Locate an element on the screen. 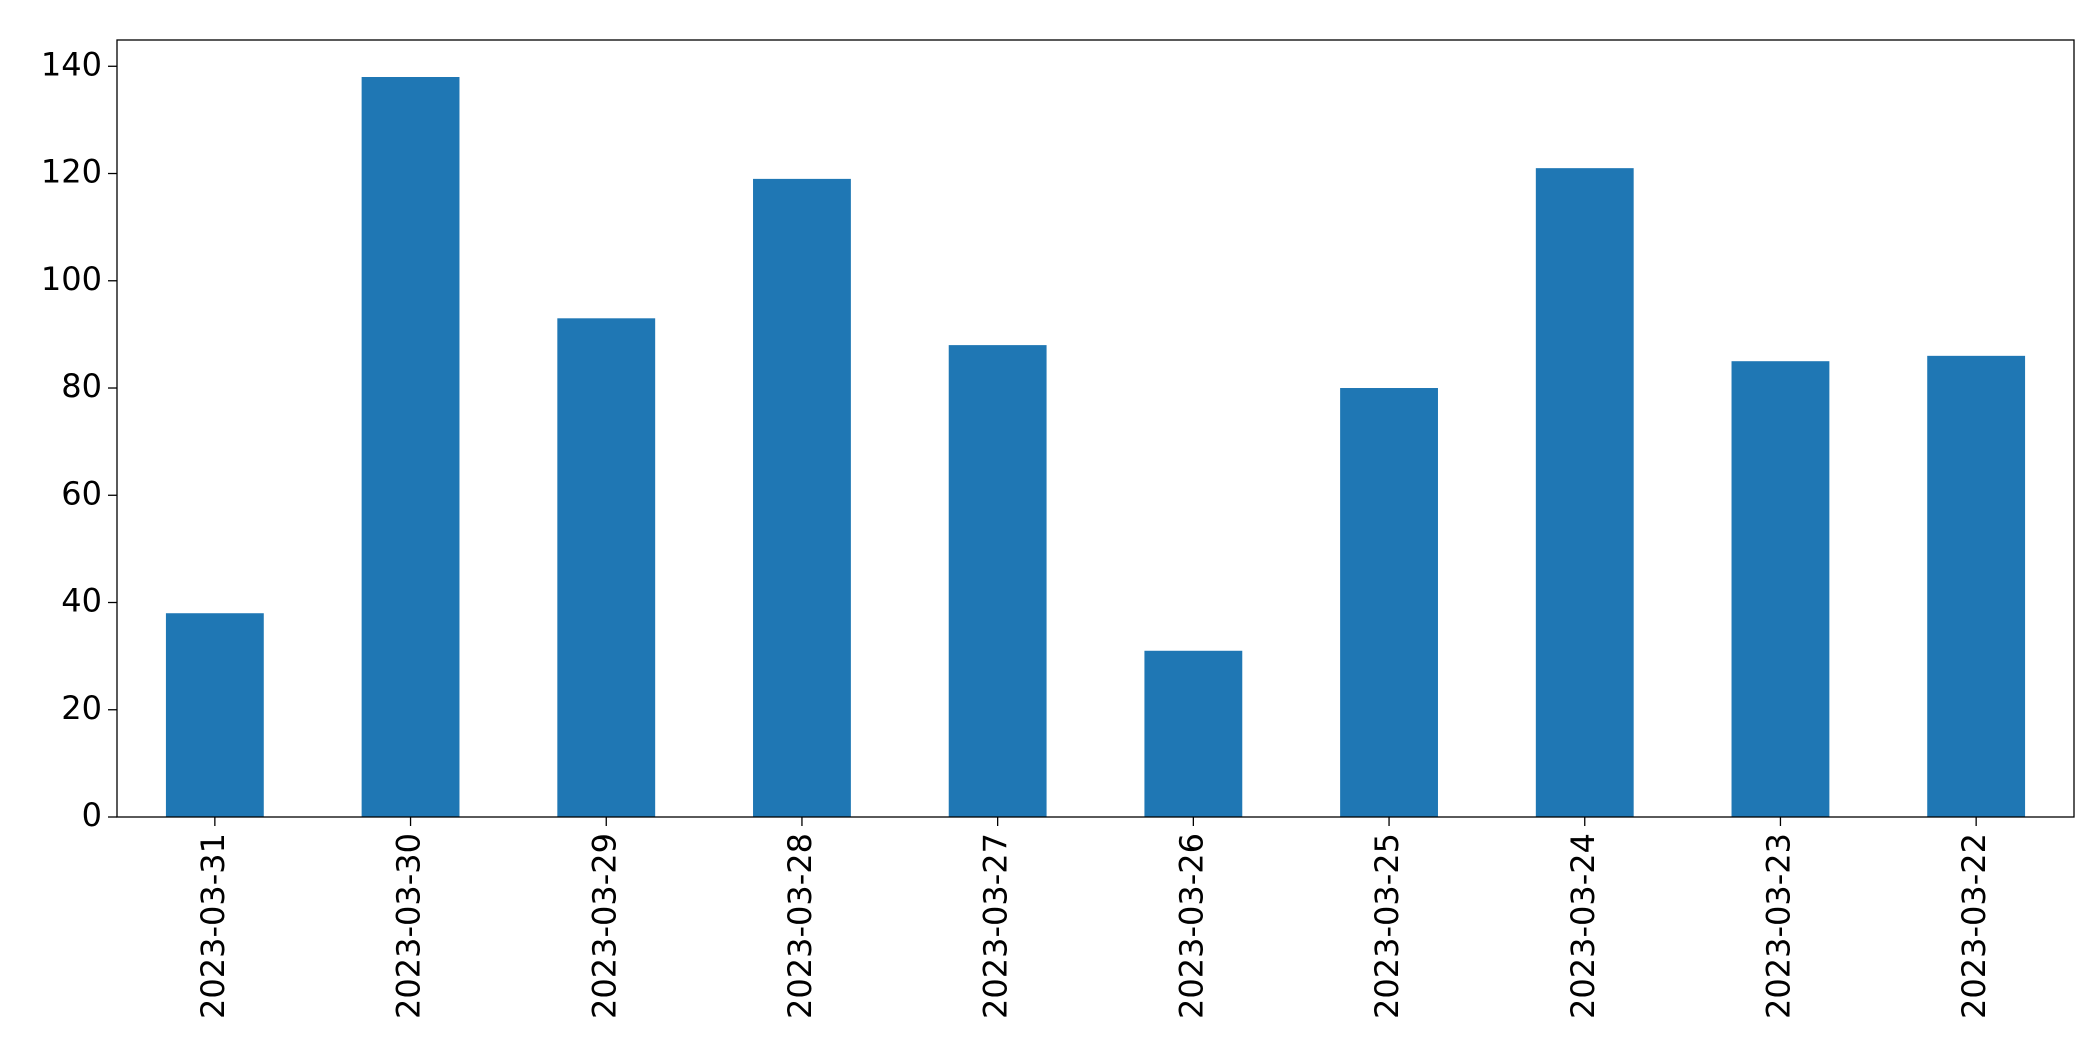  y-tick-label: 100 is located at coordinates (71, 279).